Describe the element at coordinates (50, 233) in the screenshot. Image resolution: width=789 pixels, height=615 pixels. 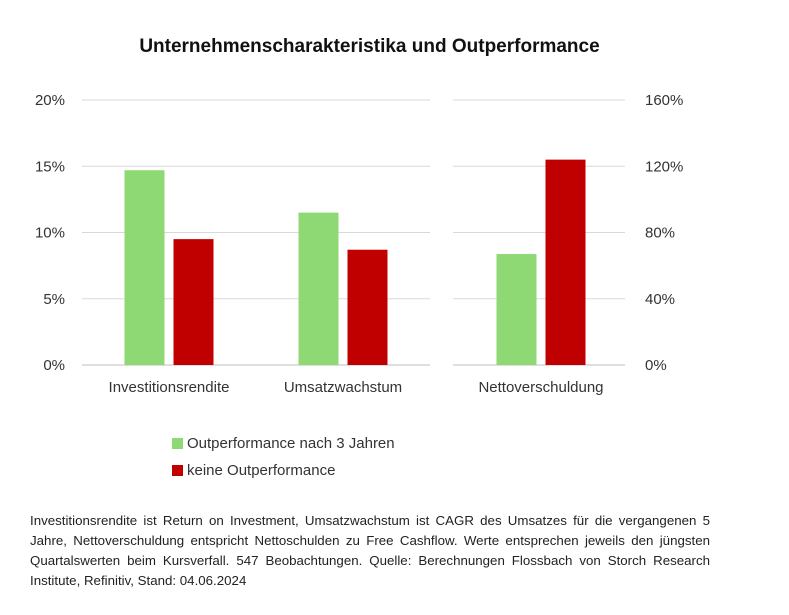
I see `y-left-tick-label: 10%` at that location.